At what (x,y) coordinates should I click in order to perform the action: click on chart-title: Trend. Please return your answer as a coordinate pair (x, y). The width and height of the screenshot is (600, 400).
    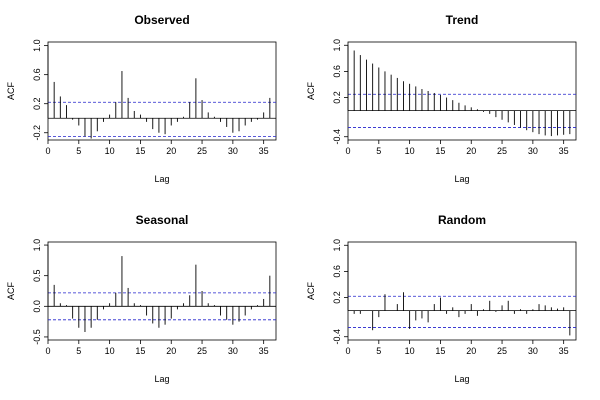
    Looking at the image, I should click on (462, 20).